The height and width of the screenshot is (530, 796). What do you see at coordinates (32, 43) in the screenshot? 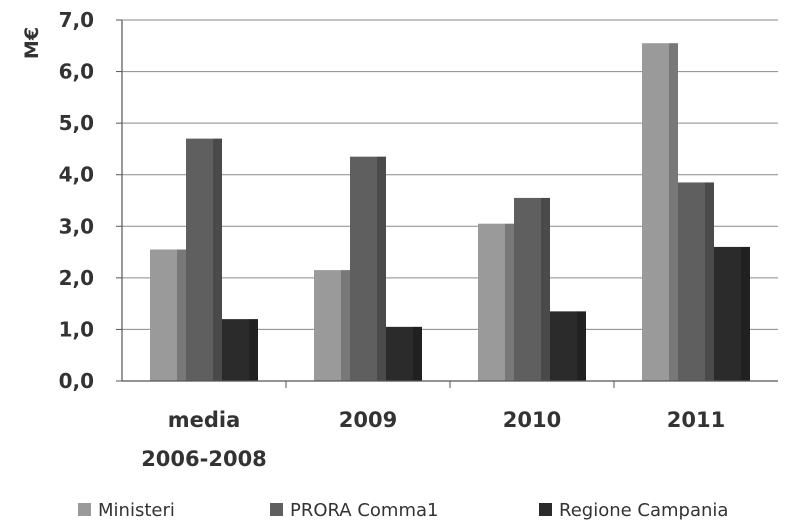
I see `y-axis-label: M€` at bounding box center [32, 43].